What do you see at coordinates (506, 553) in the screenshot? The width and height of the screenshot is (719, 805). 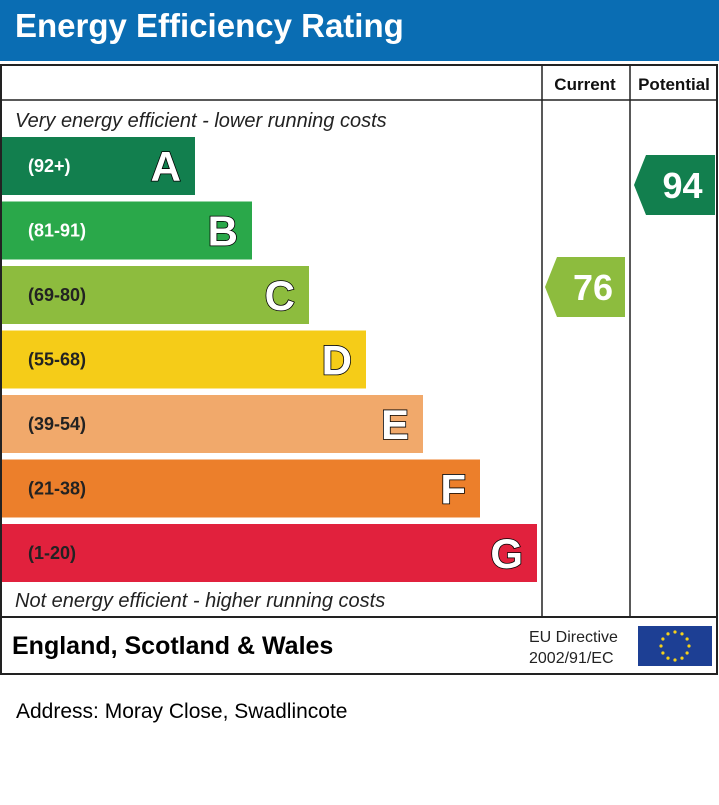 I see `band-letter-g: G` at bounding box center [506, 553].